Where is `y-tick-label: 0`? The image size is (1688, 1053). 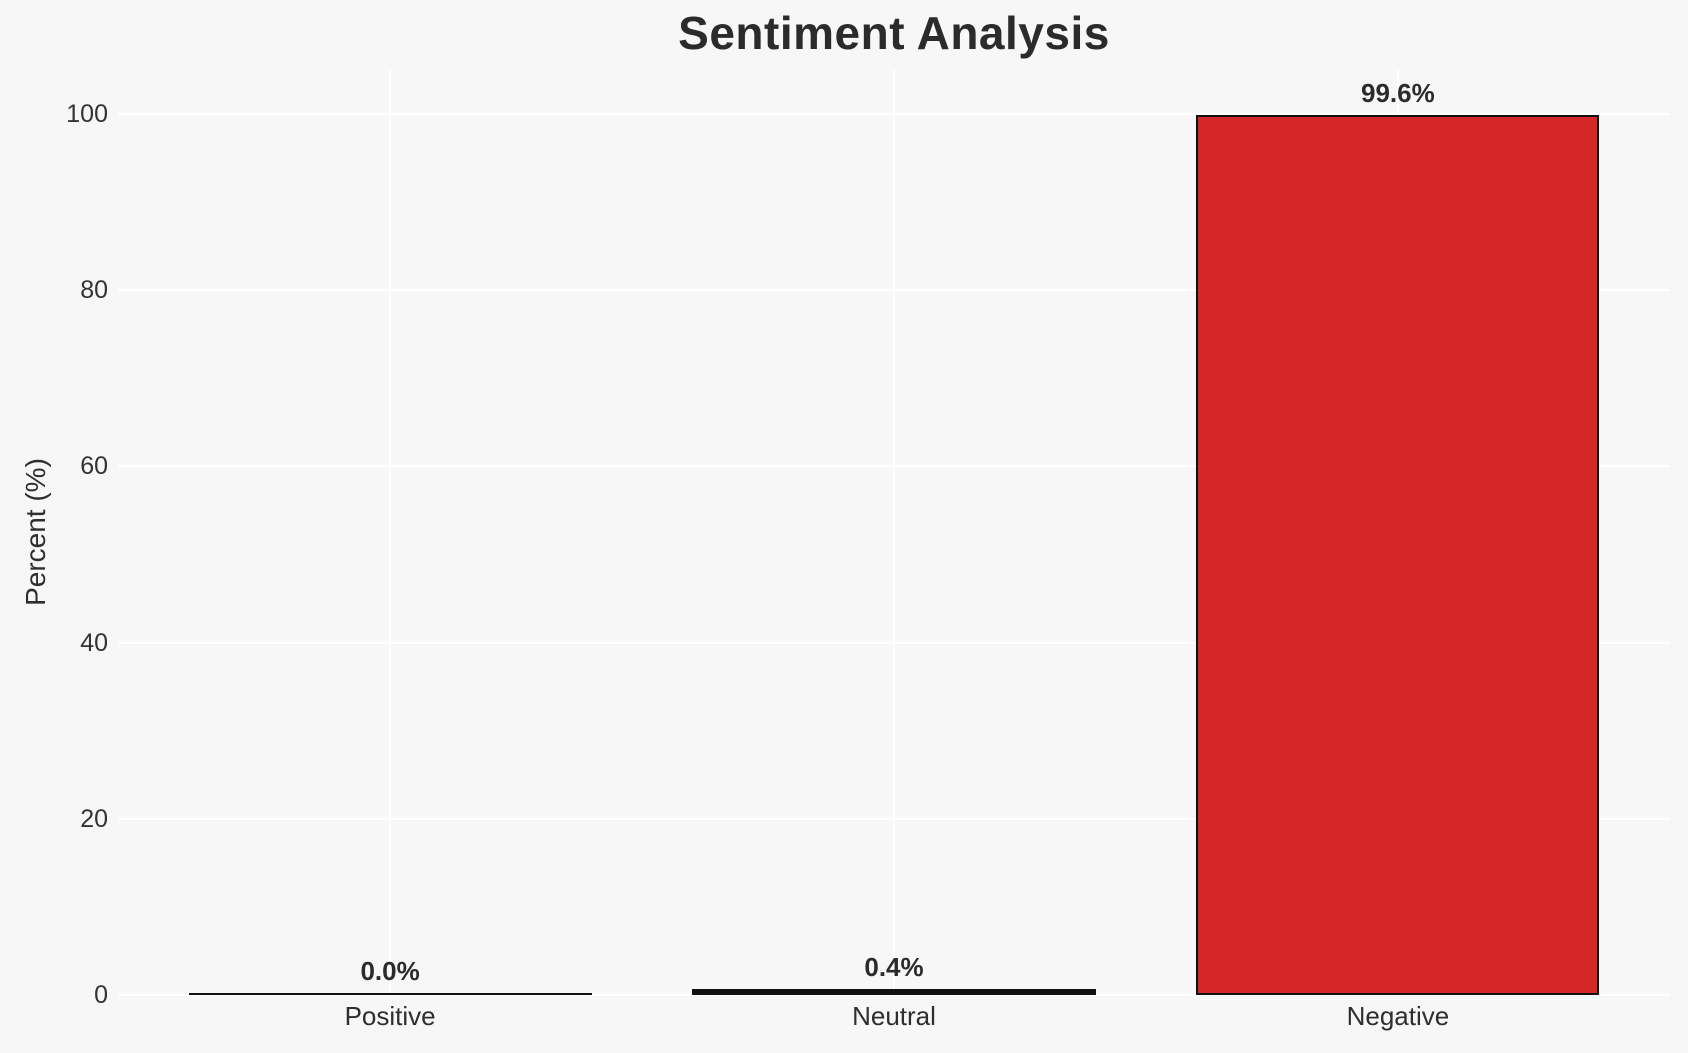
y-tick-label: 0 is located at coordinates (101, 995).